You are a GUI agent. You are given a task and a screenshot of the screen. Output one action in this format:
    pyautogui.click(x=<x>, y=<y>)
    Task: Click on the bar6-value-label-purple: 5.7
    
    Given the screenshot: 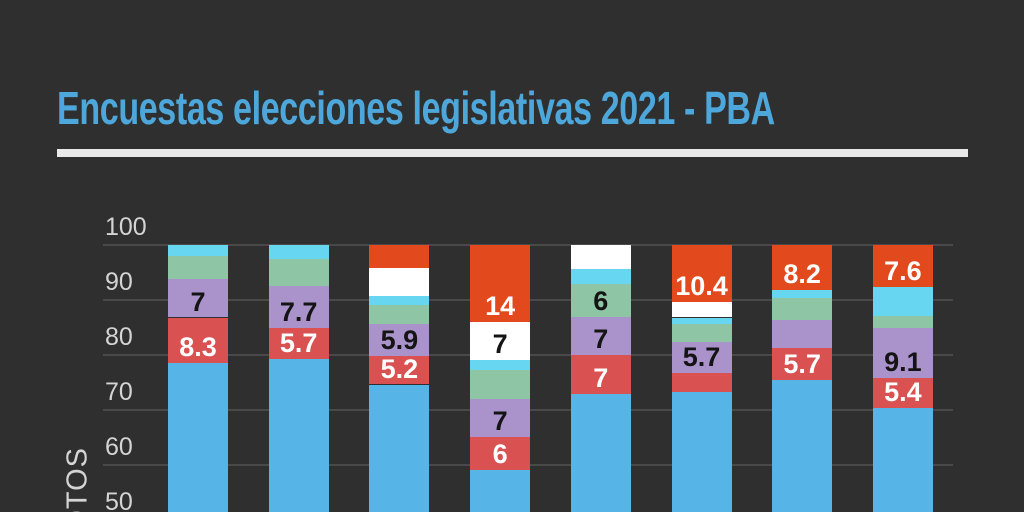 What is the action you would take?
    pyautogui.click(x=701, y=356)
    